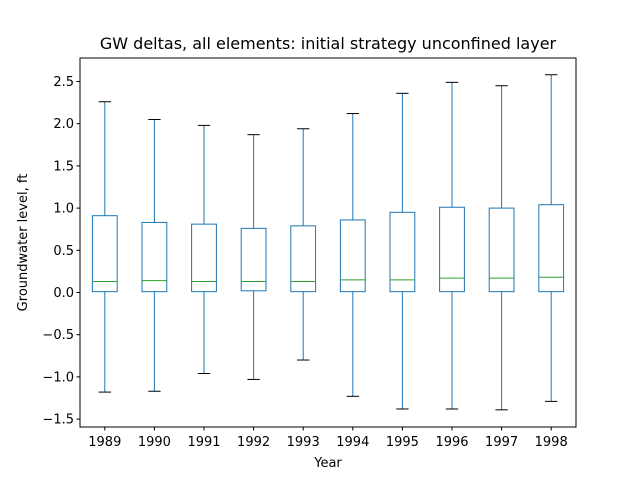 The height and width of the screenshot is (480, 640). I want to click on box-1989, so click(104, 247).